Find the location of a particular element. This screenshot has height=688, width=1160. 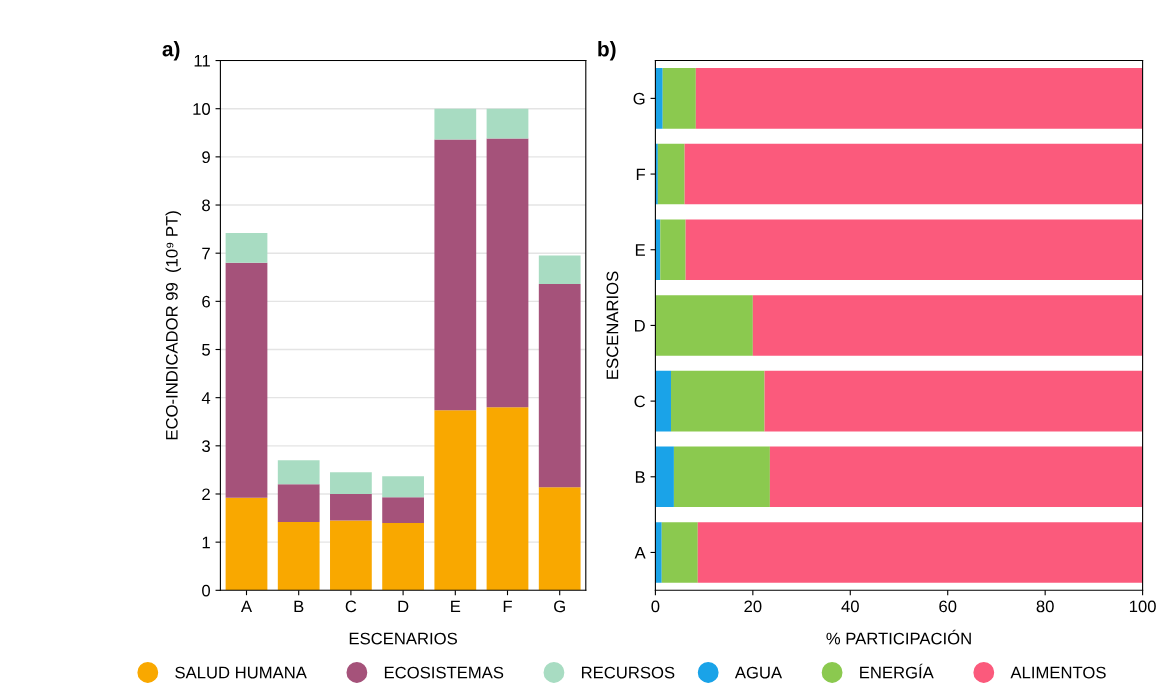

x-tick-label: F is located at coordinates (507, 606).